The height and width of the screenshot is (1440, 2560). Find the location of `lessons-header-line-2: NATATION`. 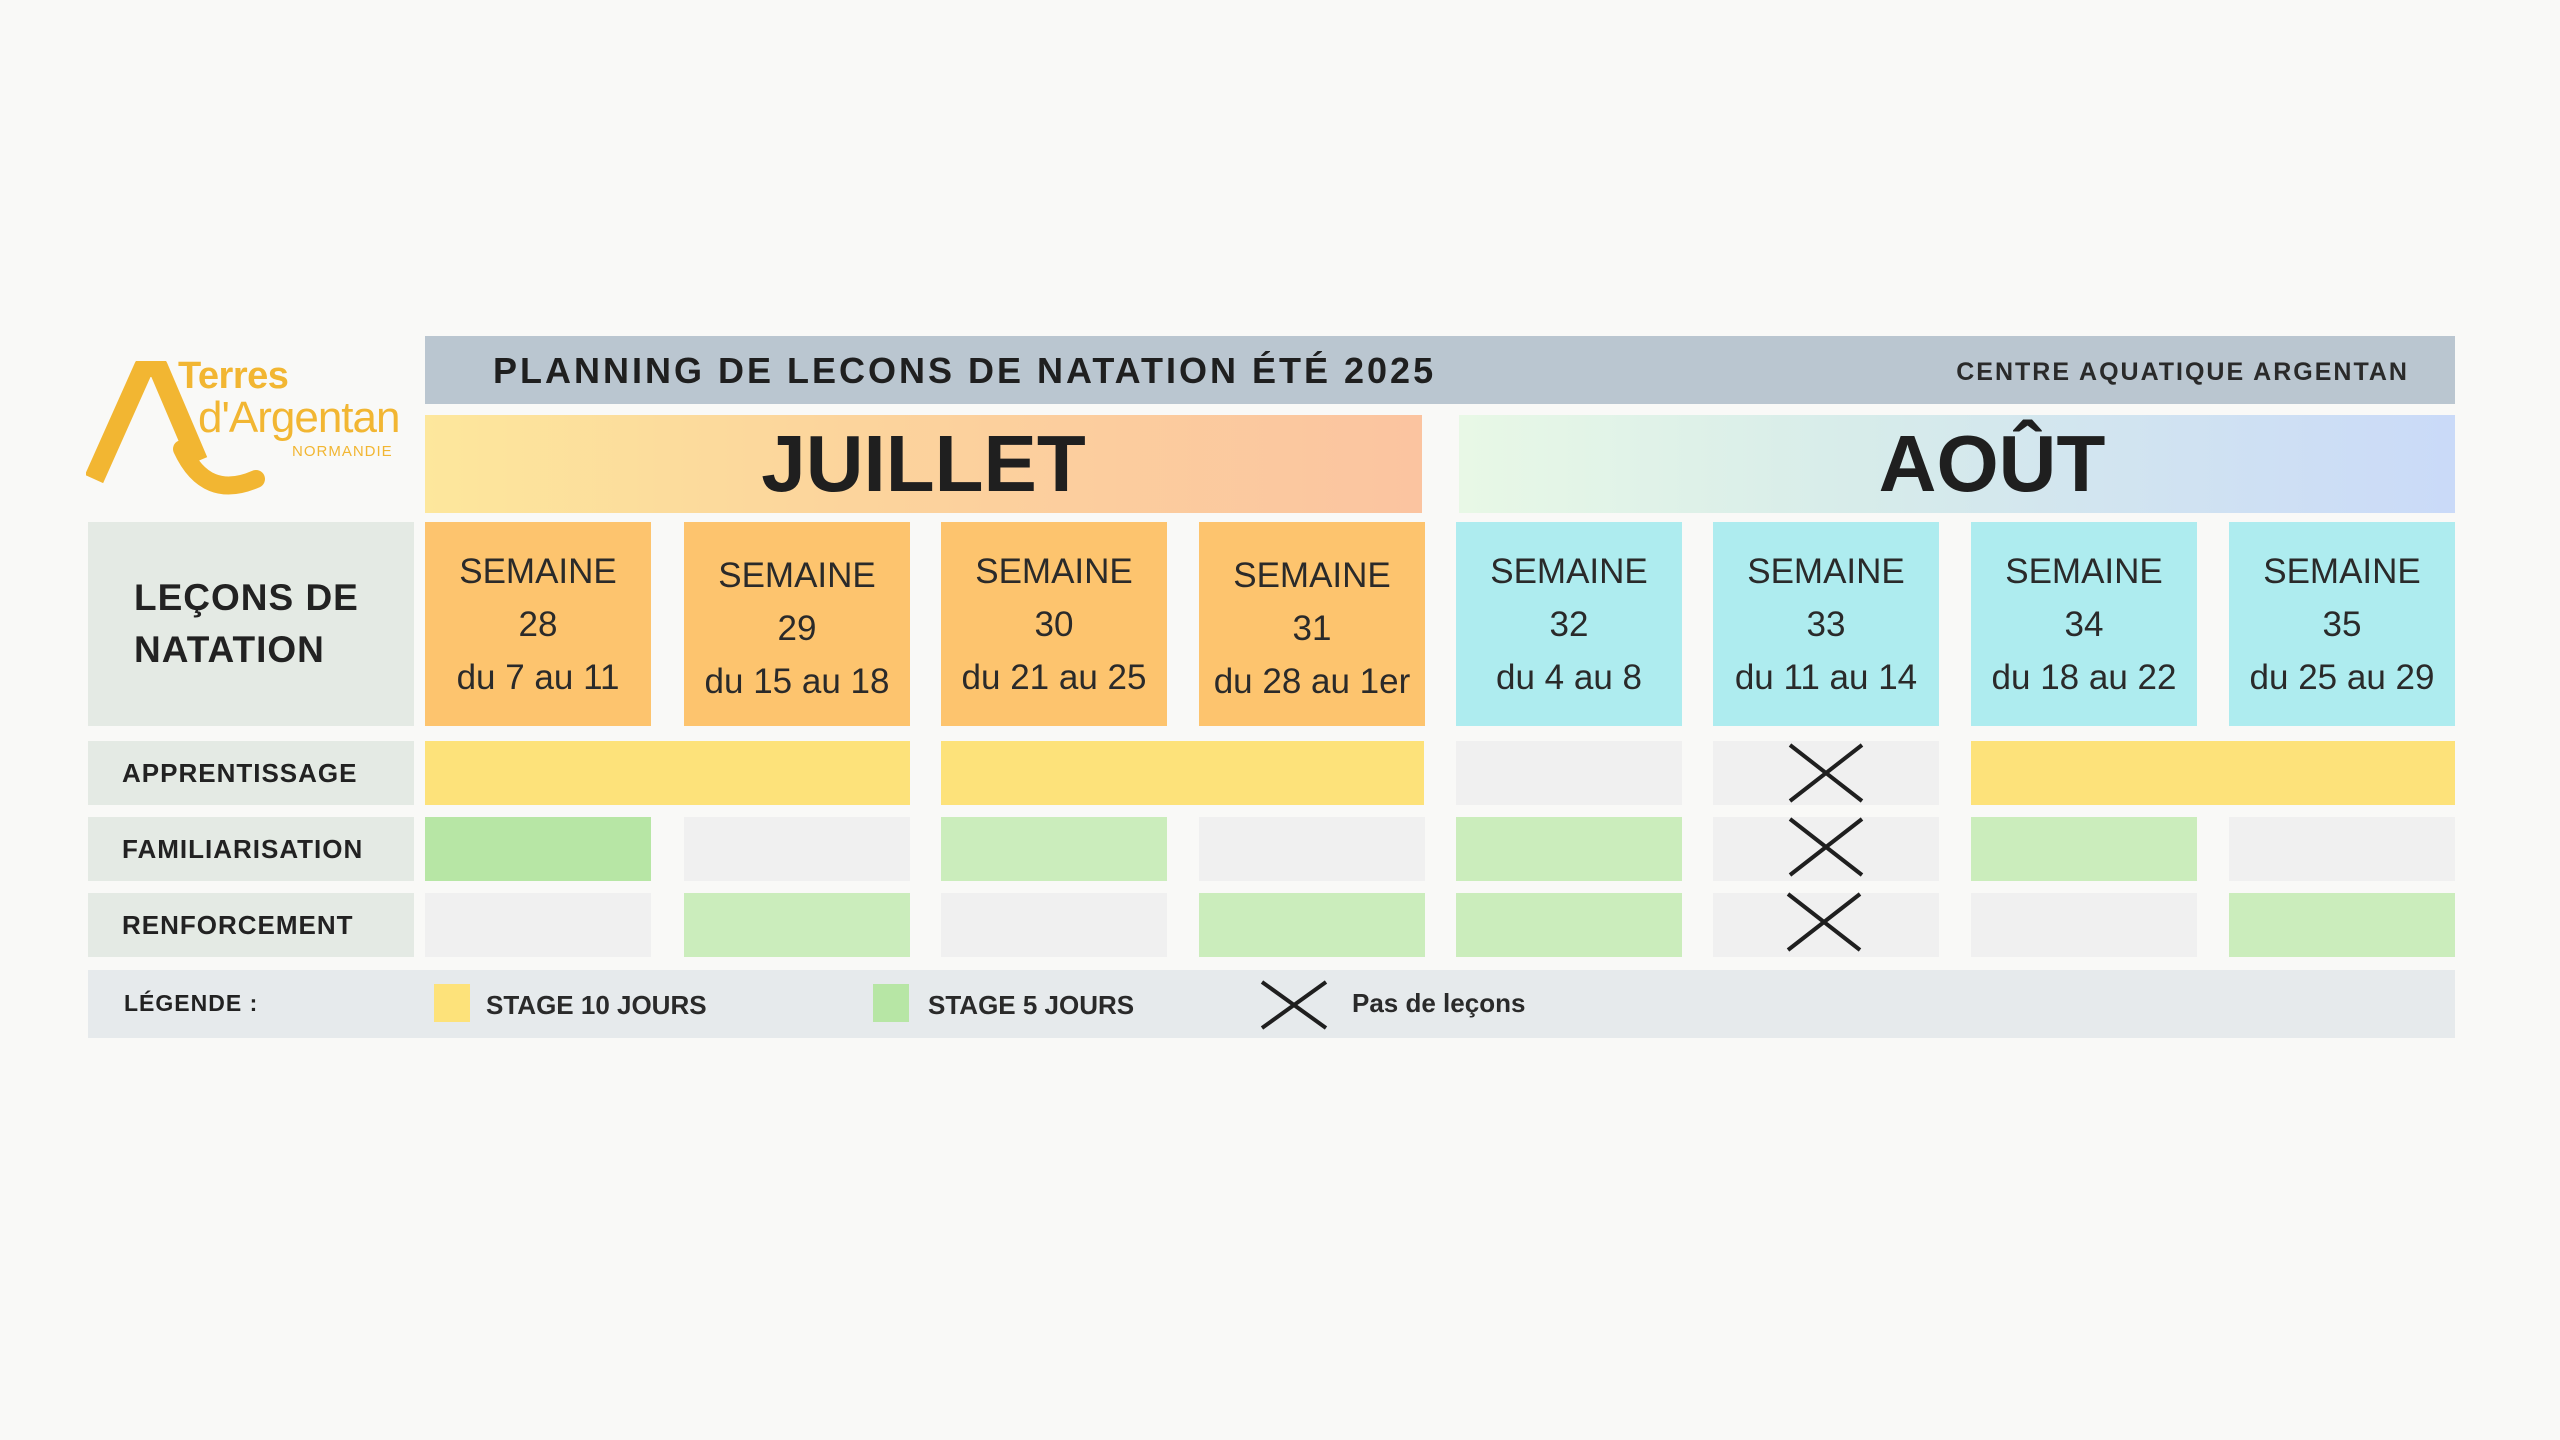

lessons-header-line-2: NATATION is located at coordinates (229, 649).